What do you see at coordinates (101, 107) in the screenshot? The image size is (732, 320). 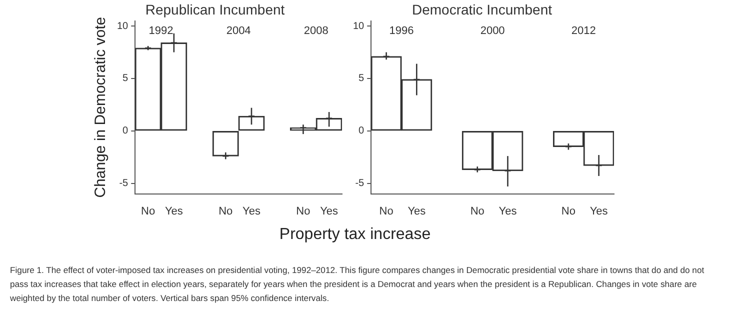 I see `y-axis-title: Change in Democratic vote` at bounding box center [101, 107].